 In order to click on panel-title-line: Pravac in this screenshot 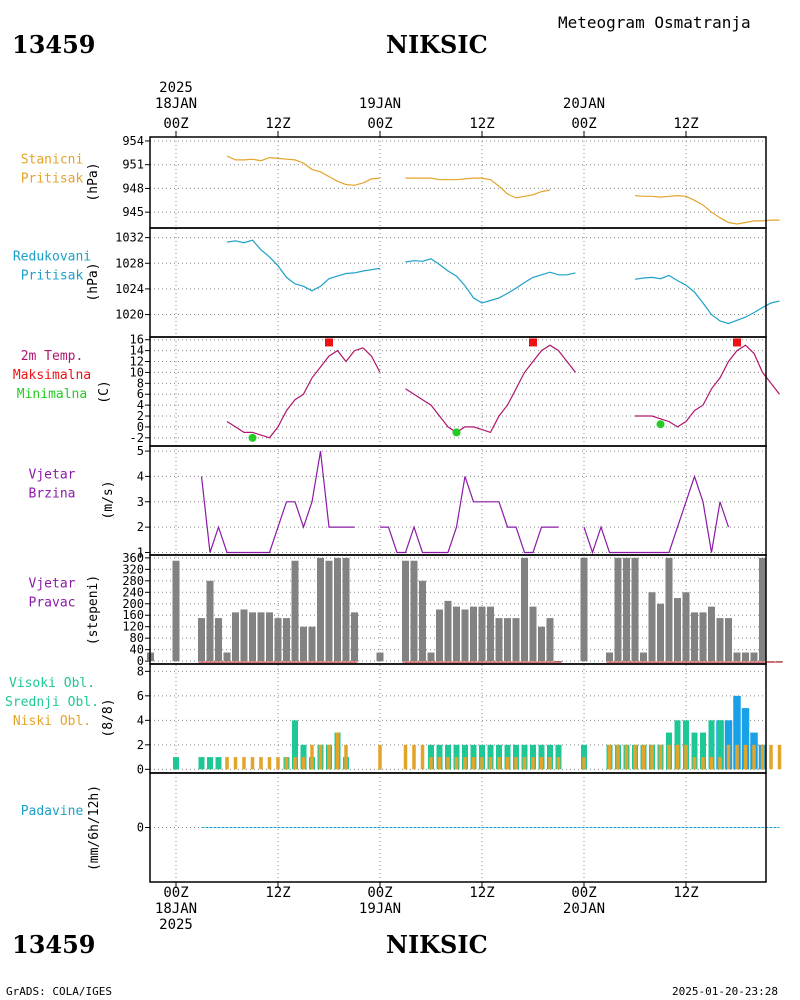, I will do `click(52, 603)`.